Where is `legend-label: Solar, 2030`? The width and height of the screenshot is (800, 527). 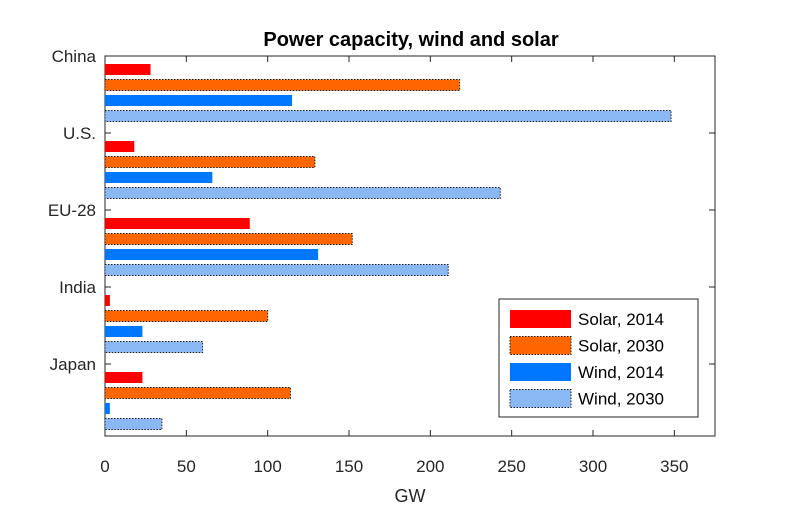 legend-label: Solar, 2030 is located at coordinates (621, 346).